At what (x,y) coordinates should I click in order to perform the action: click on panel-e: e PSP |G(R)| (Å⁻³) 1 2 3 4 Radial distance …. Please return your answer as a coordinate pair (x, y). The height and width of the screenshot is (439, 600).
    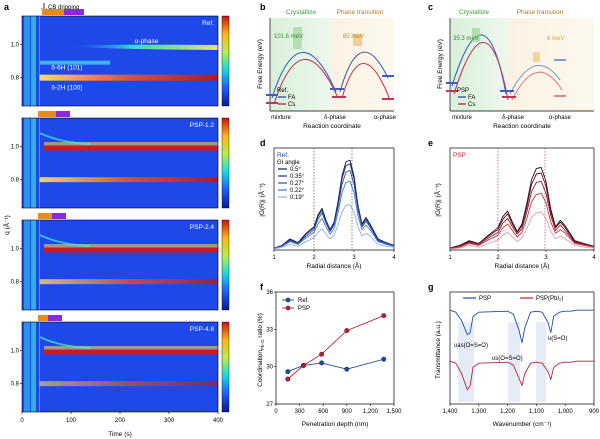
    Looking at the image, I should click on (512, 204).